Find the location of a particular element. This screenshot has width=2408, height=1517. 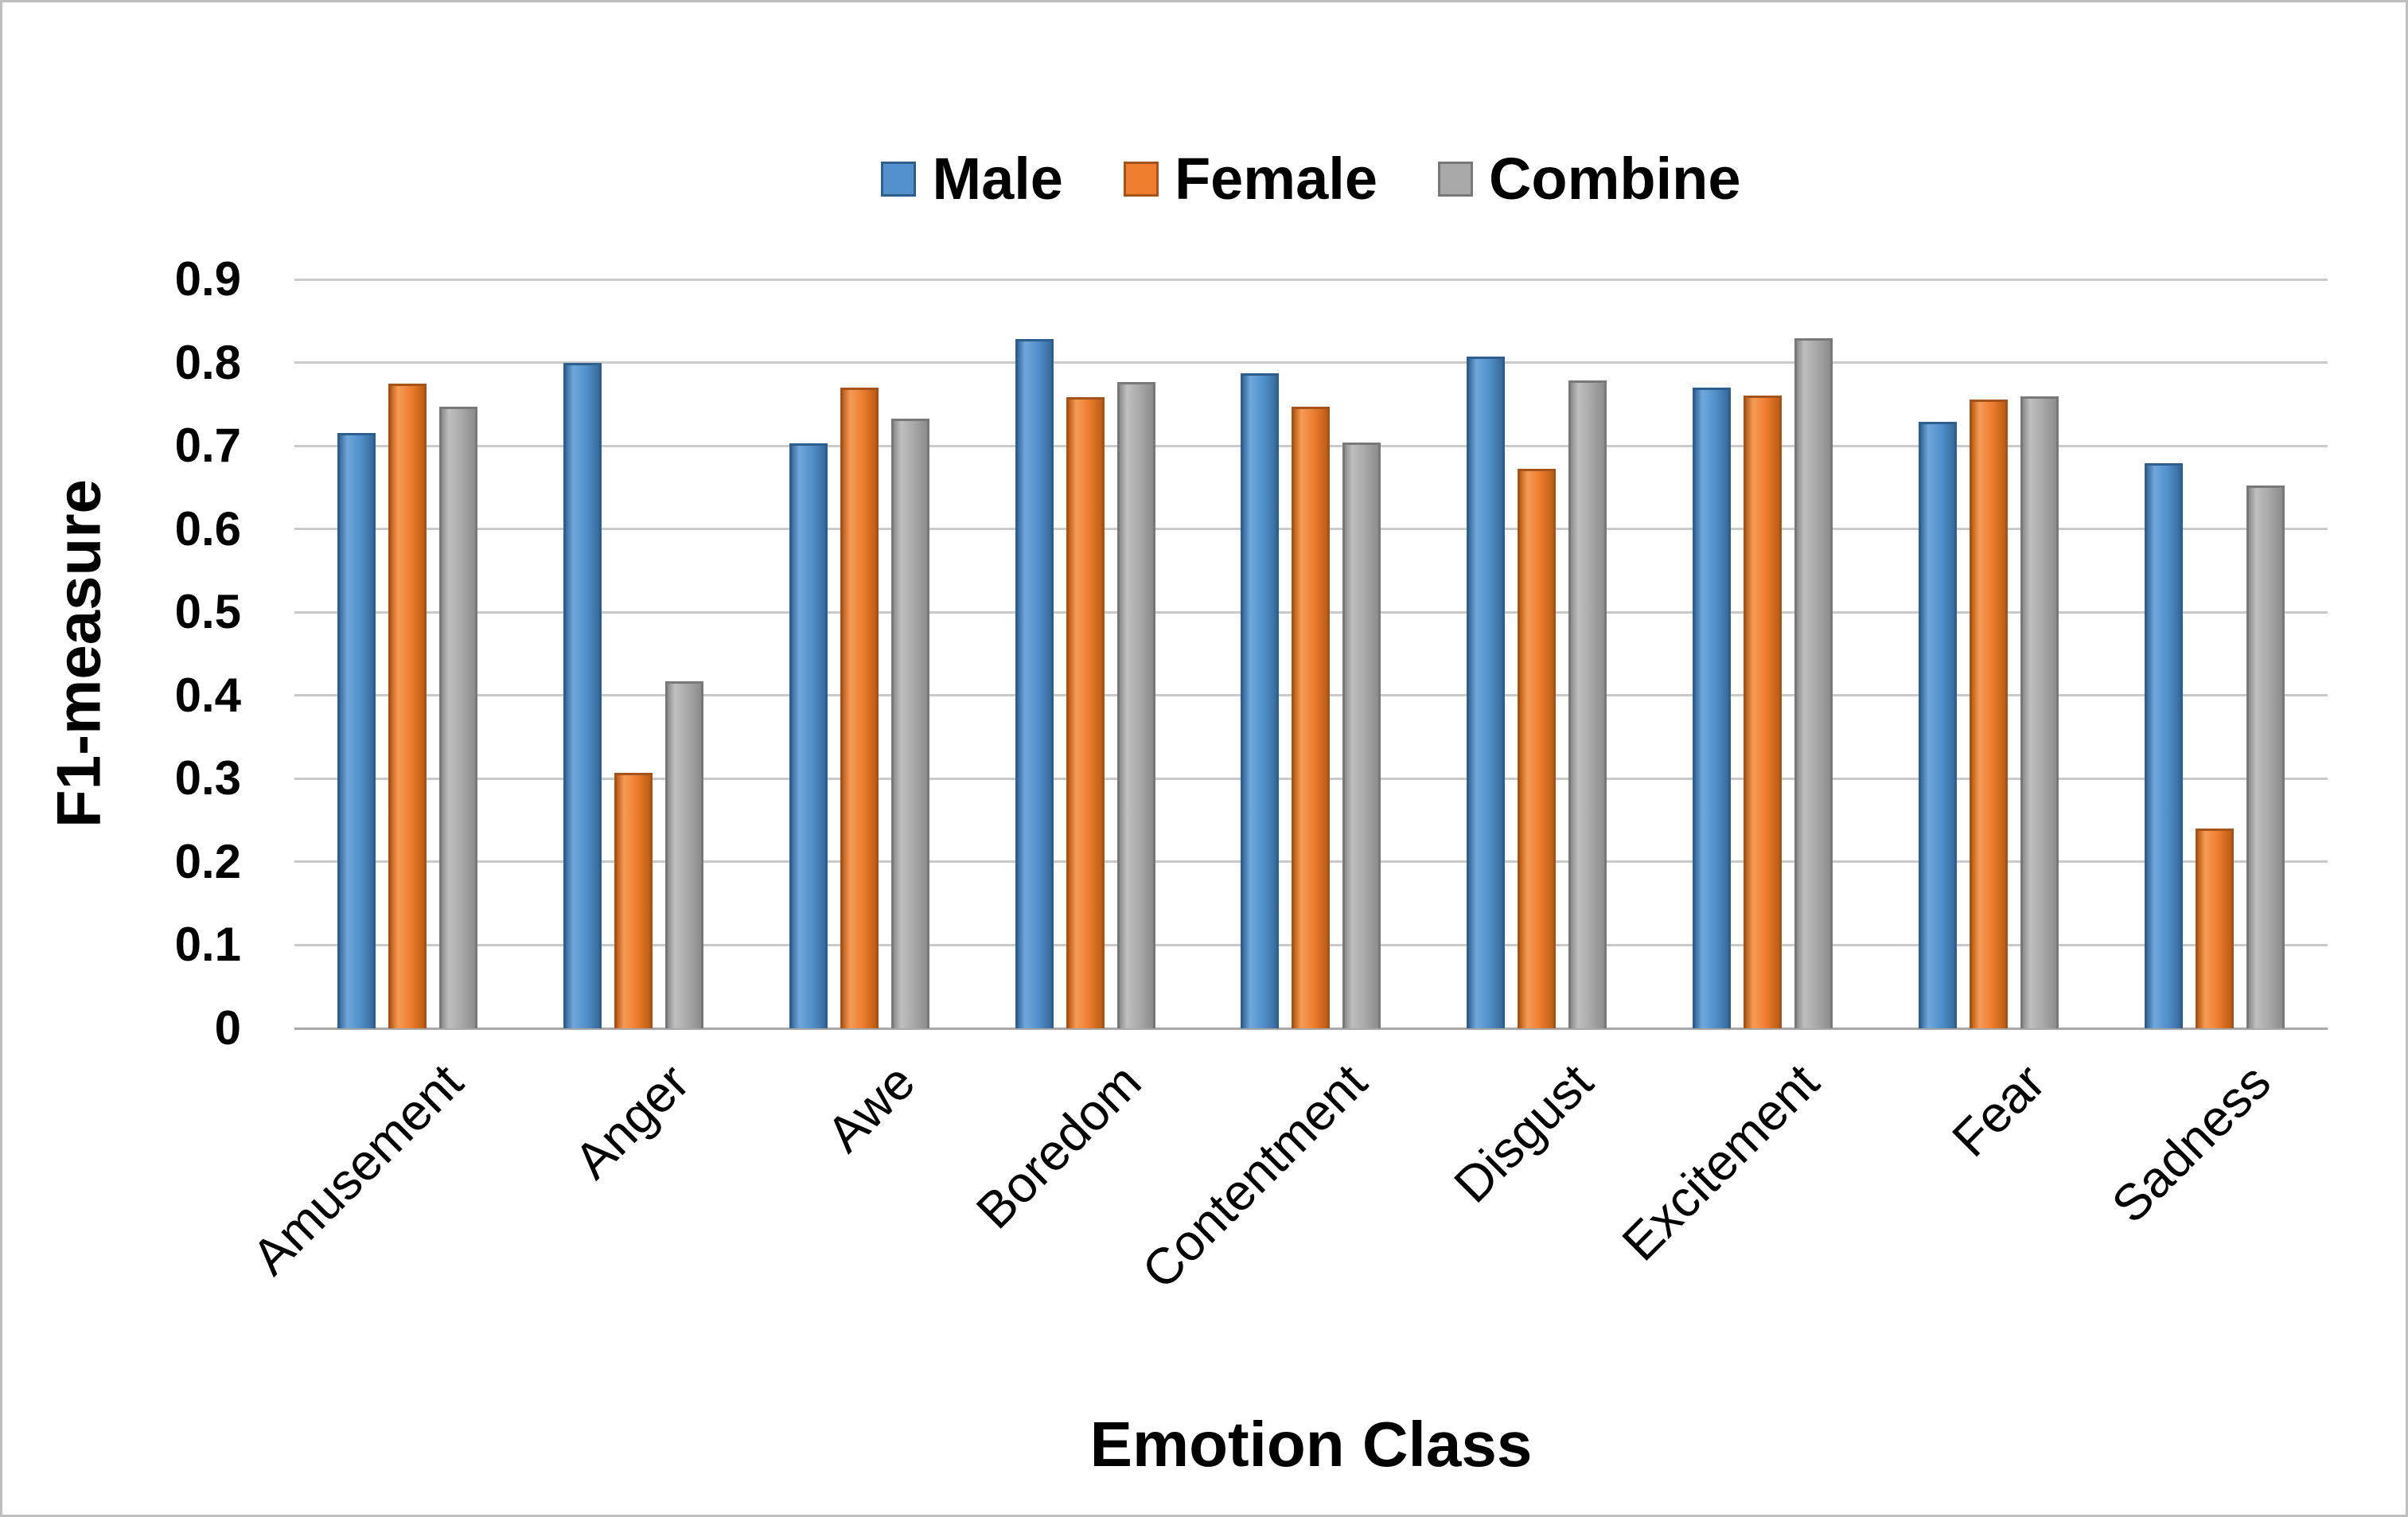

x-category-label-disgust: Disgust is located at coordinates (1523, 1133).